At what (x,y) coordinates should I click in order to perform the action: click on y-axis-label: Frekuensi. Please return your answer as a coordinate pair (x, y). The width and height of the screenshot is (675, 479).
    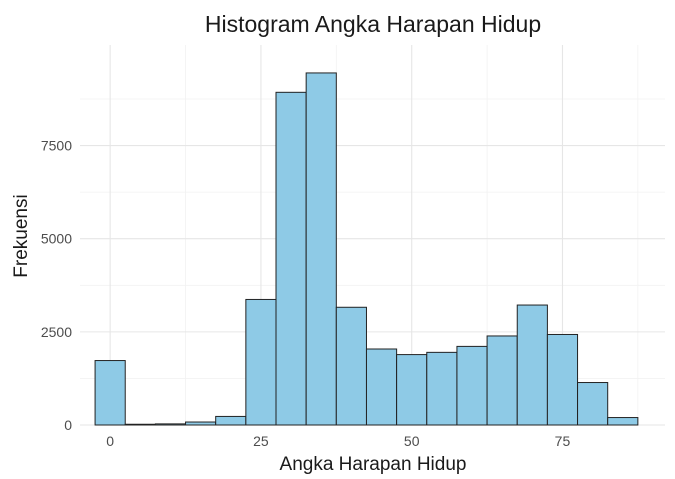
    Looking at the image, I should click on (21, 235).